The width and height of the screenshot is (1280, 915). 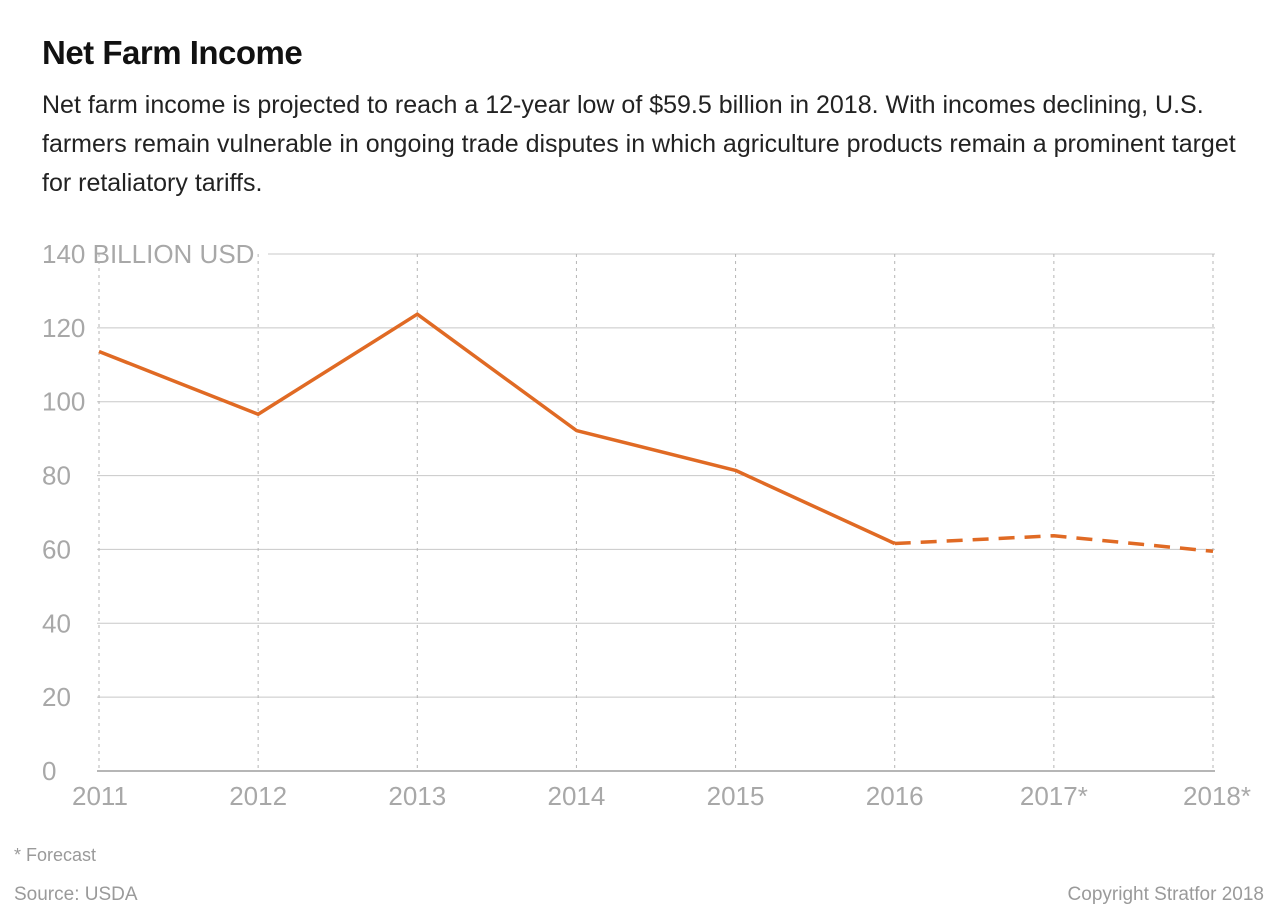 What do you see at coordinates (148, 254) in the screenshot?
I see `y-tick-label: 140 BILLION USD` at bounding box center [148, 254].